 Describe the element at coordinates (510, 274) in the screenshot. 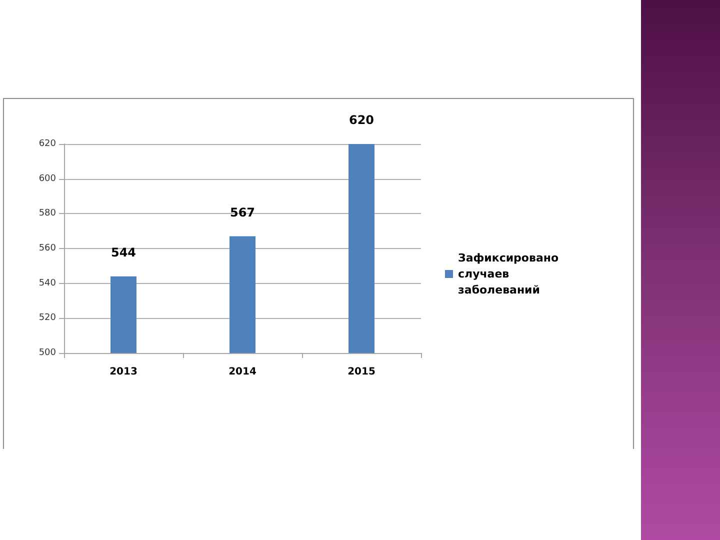

I see `legend-label: Зафиксировано случаев заболеваний` at that location.